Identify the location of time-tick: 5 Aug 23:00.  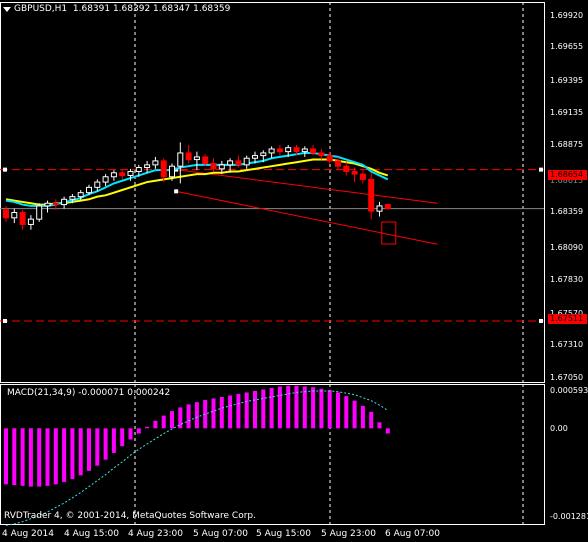
(348, 534).